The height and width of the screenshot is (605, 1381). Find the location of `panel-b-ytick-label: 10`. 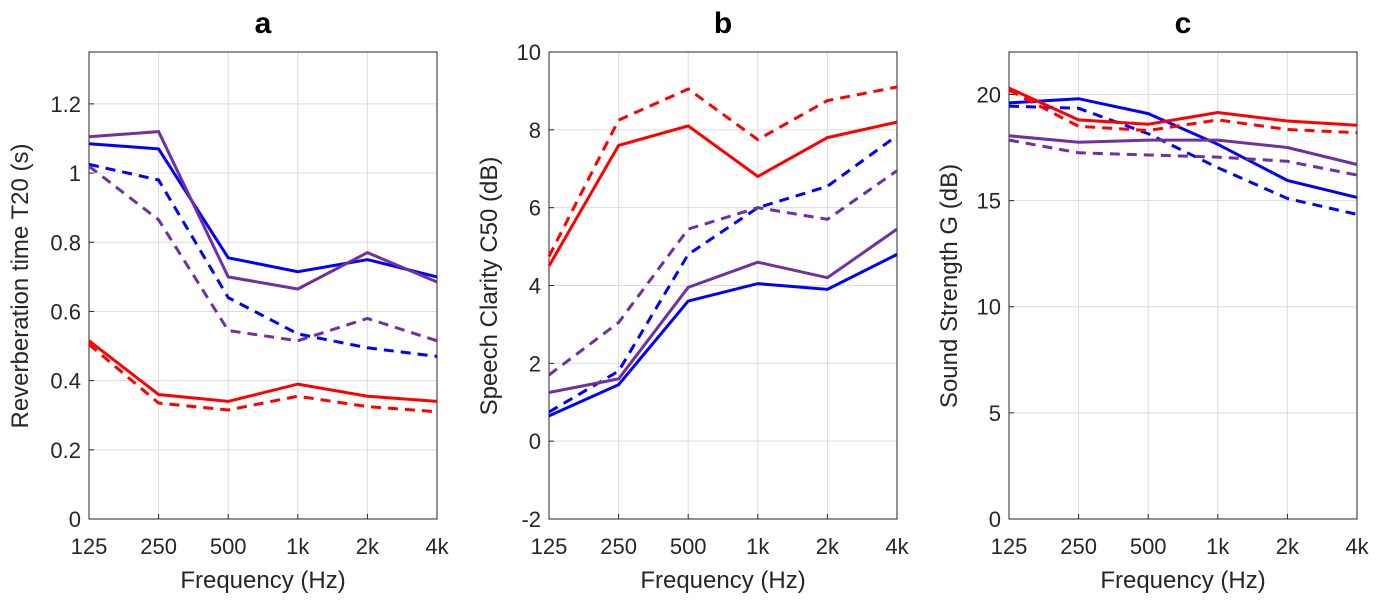

panel-b-ytick-label: 10 is located at coordinates (529, 52).